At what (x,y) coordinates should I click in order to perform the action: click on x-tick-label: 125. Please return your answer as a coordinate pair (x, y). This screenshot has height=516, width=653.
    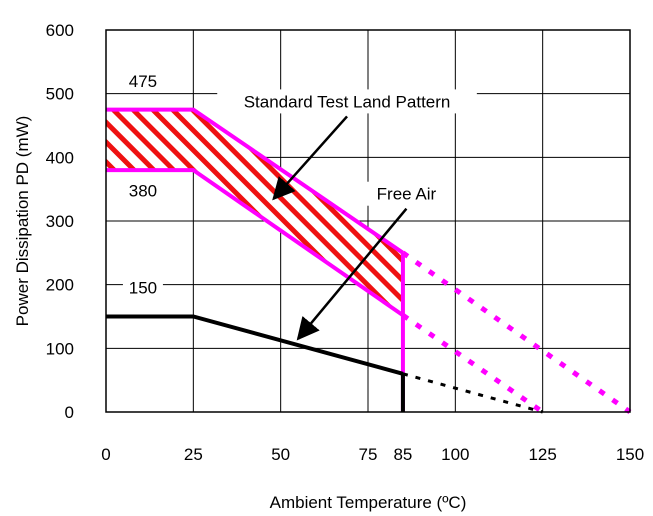
    Looking at the image, I should click on (542, 454).